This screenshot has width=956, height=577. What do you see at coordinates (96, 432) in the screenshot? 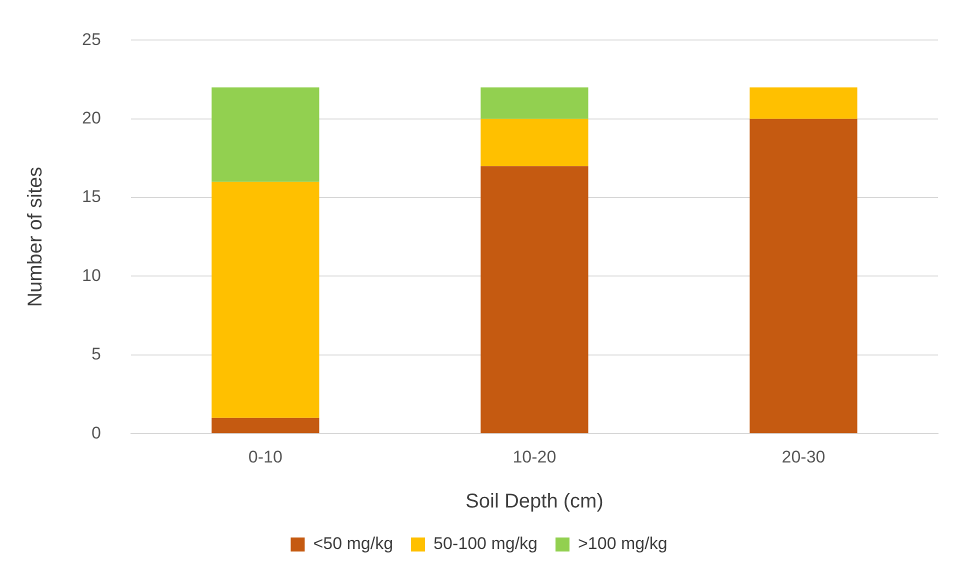
I see `y-tick-label: 0` at bounding box center [96, 432].